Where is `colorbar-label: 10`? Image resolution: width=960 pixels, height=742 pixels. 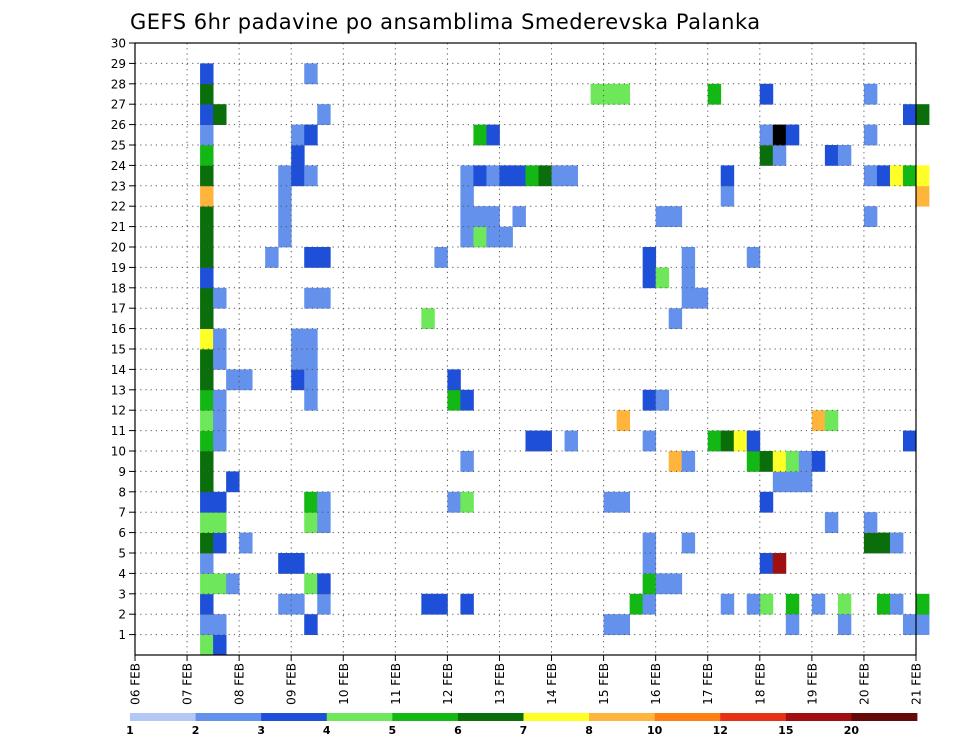 colorbar-label: 10 is located at coordinates (655, 730).